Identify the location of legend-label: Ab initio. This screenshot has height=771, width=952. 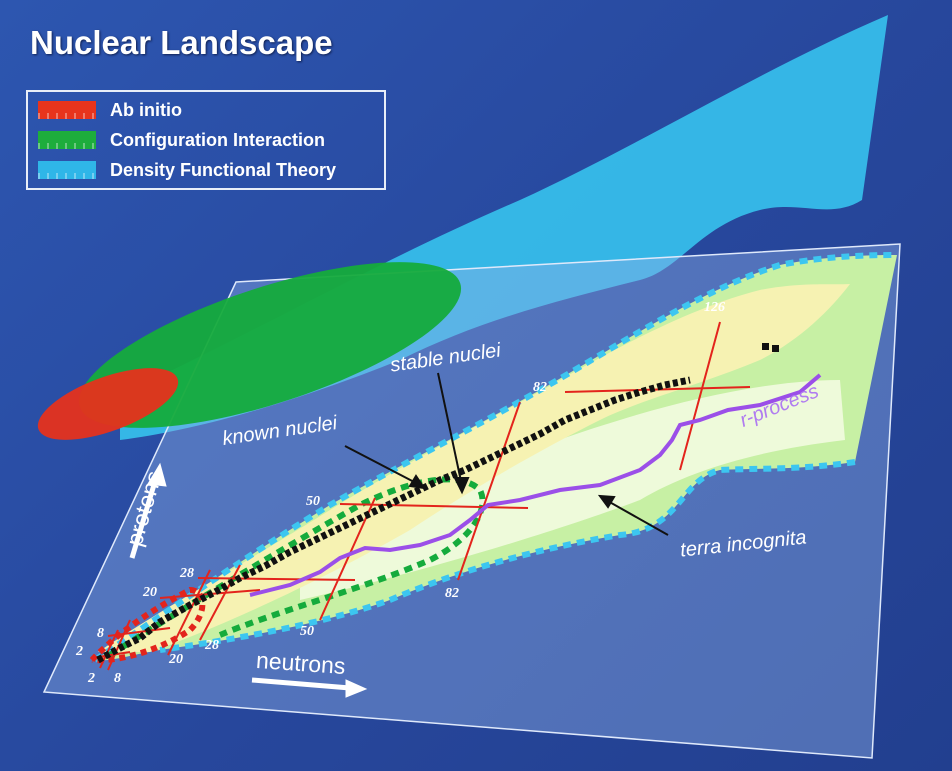
(146, 109).